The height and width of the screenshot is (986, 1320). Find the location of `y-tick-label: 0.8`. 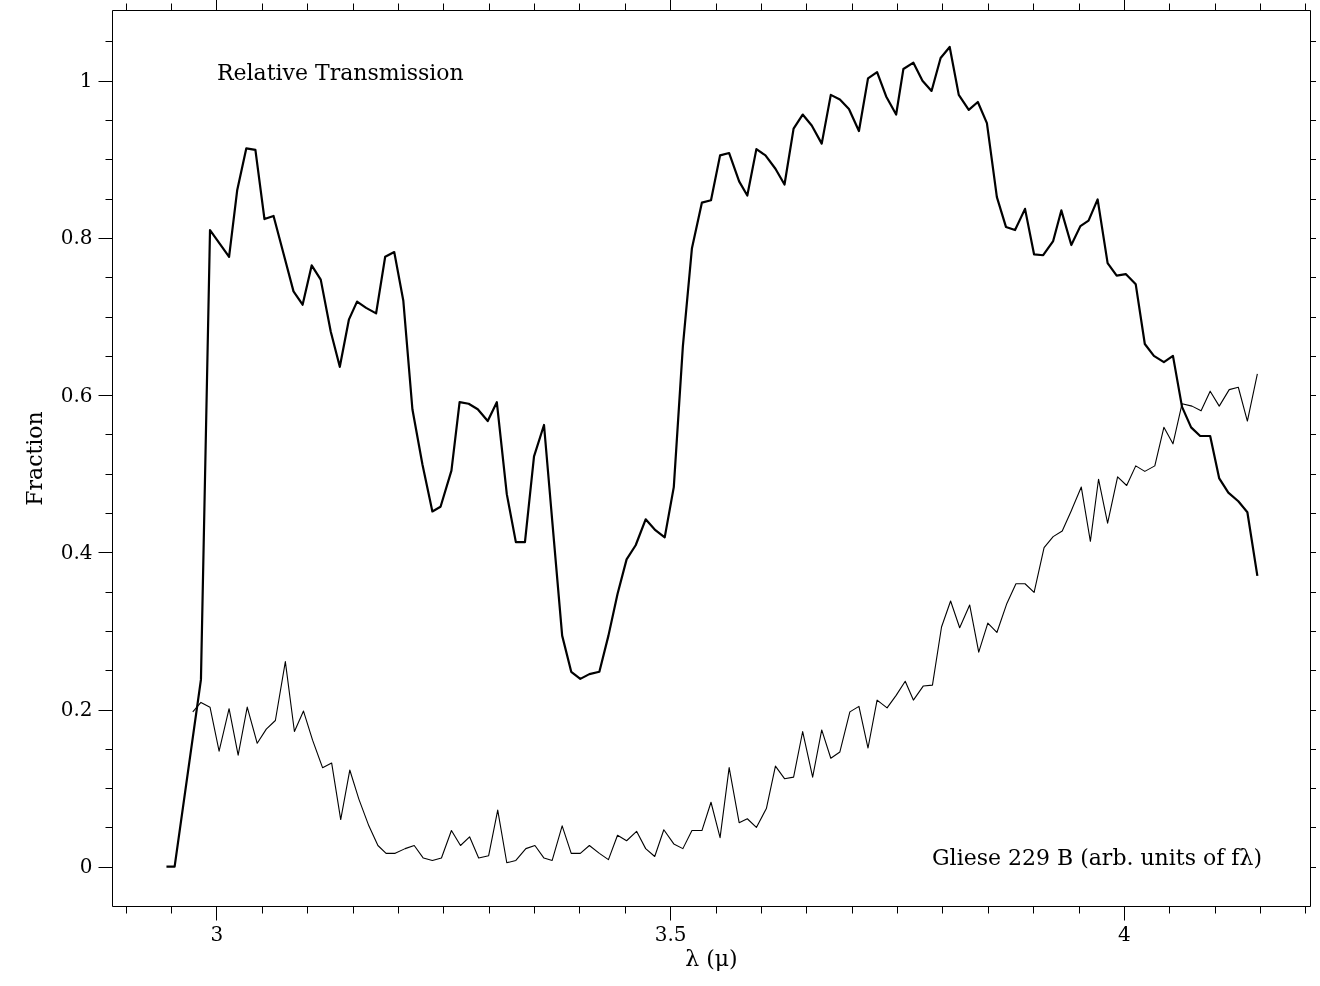

y-tick-label: 0.8 is located at coordinates (76, 237).